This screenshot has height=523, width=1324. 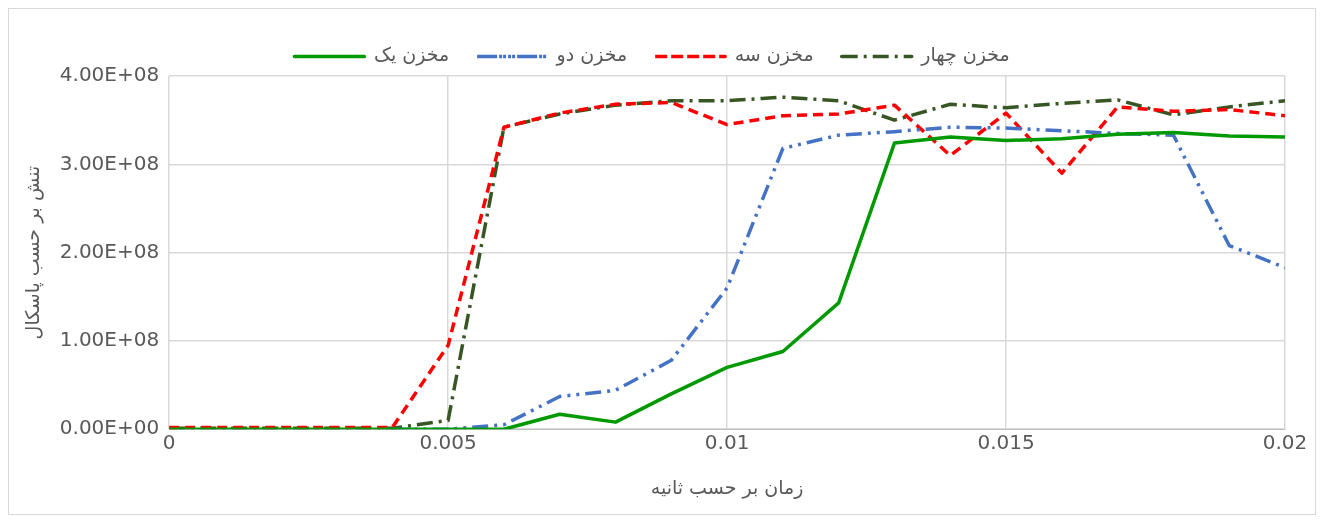 I want to click on legend-label: مخزن چهار, so click(x=965, y=55).